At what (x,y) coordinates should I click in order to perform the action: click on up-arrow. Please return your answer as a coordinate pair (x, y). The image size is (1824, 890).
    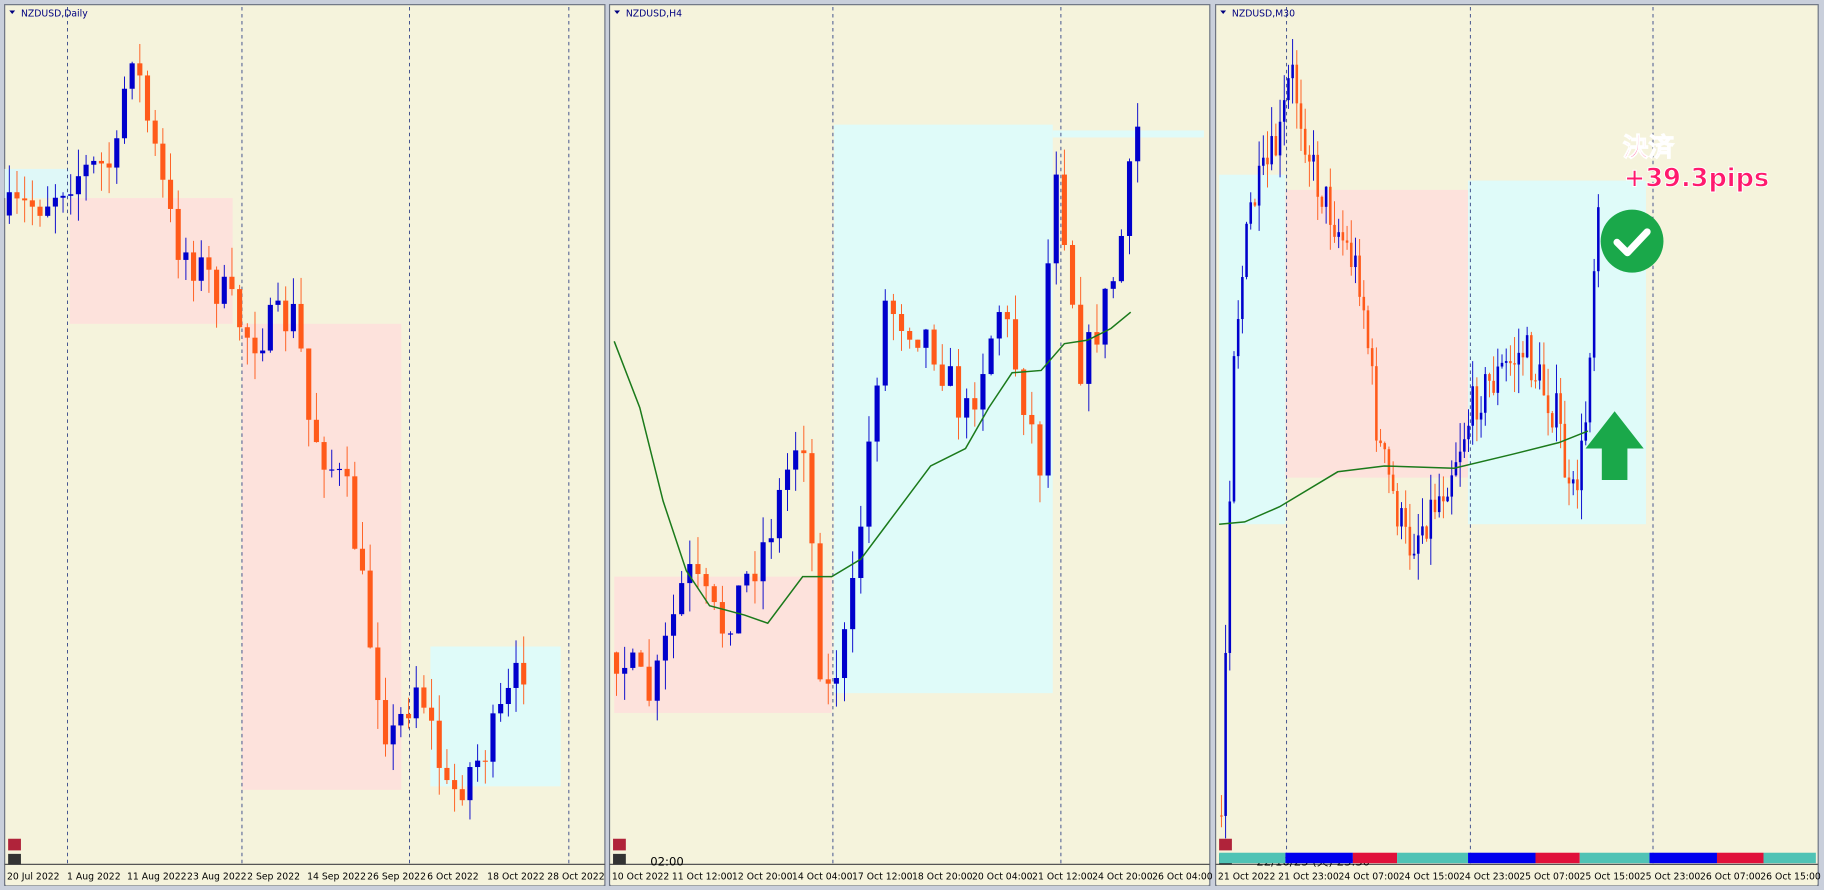
    Looking at the image, I should click on (1614, 445).